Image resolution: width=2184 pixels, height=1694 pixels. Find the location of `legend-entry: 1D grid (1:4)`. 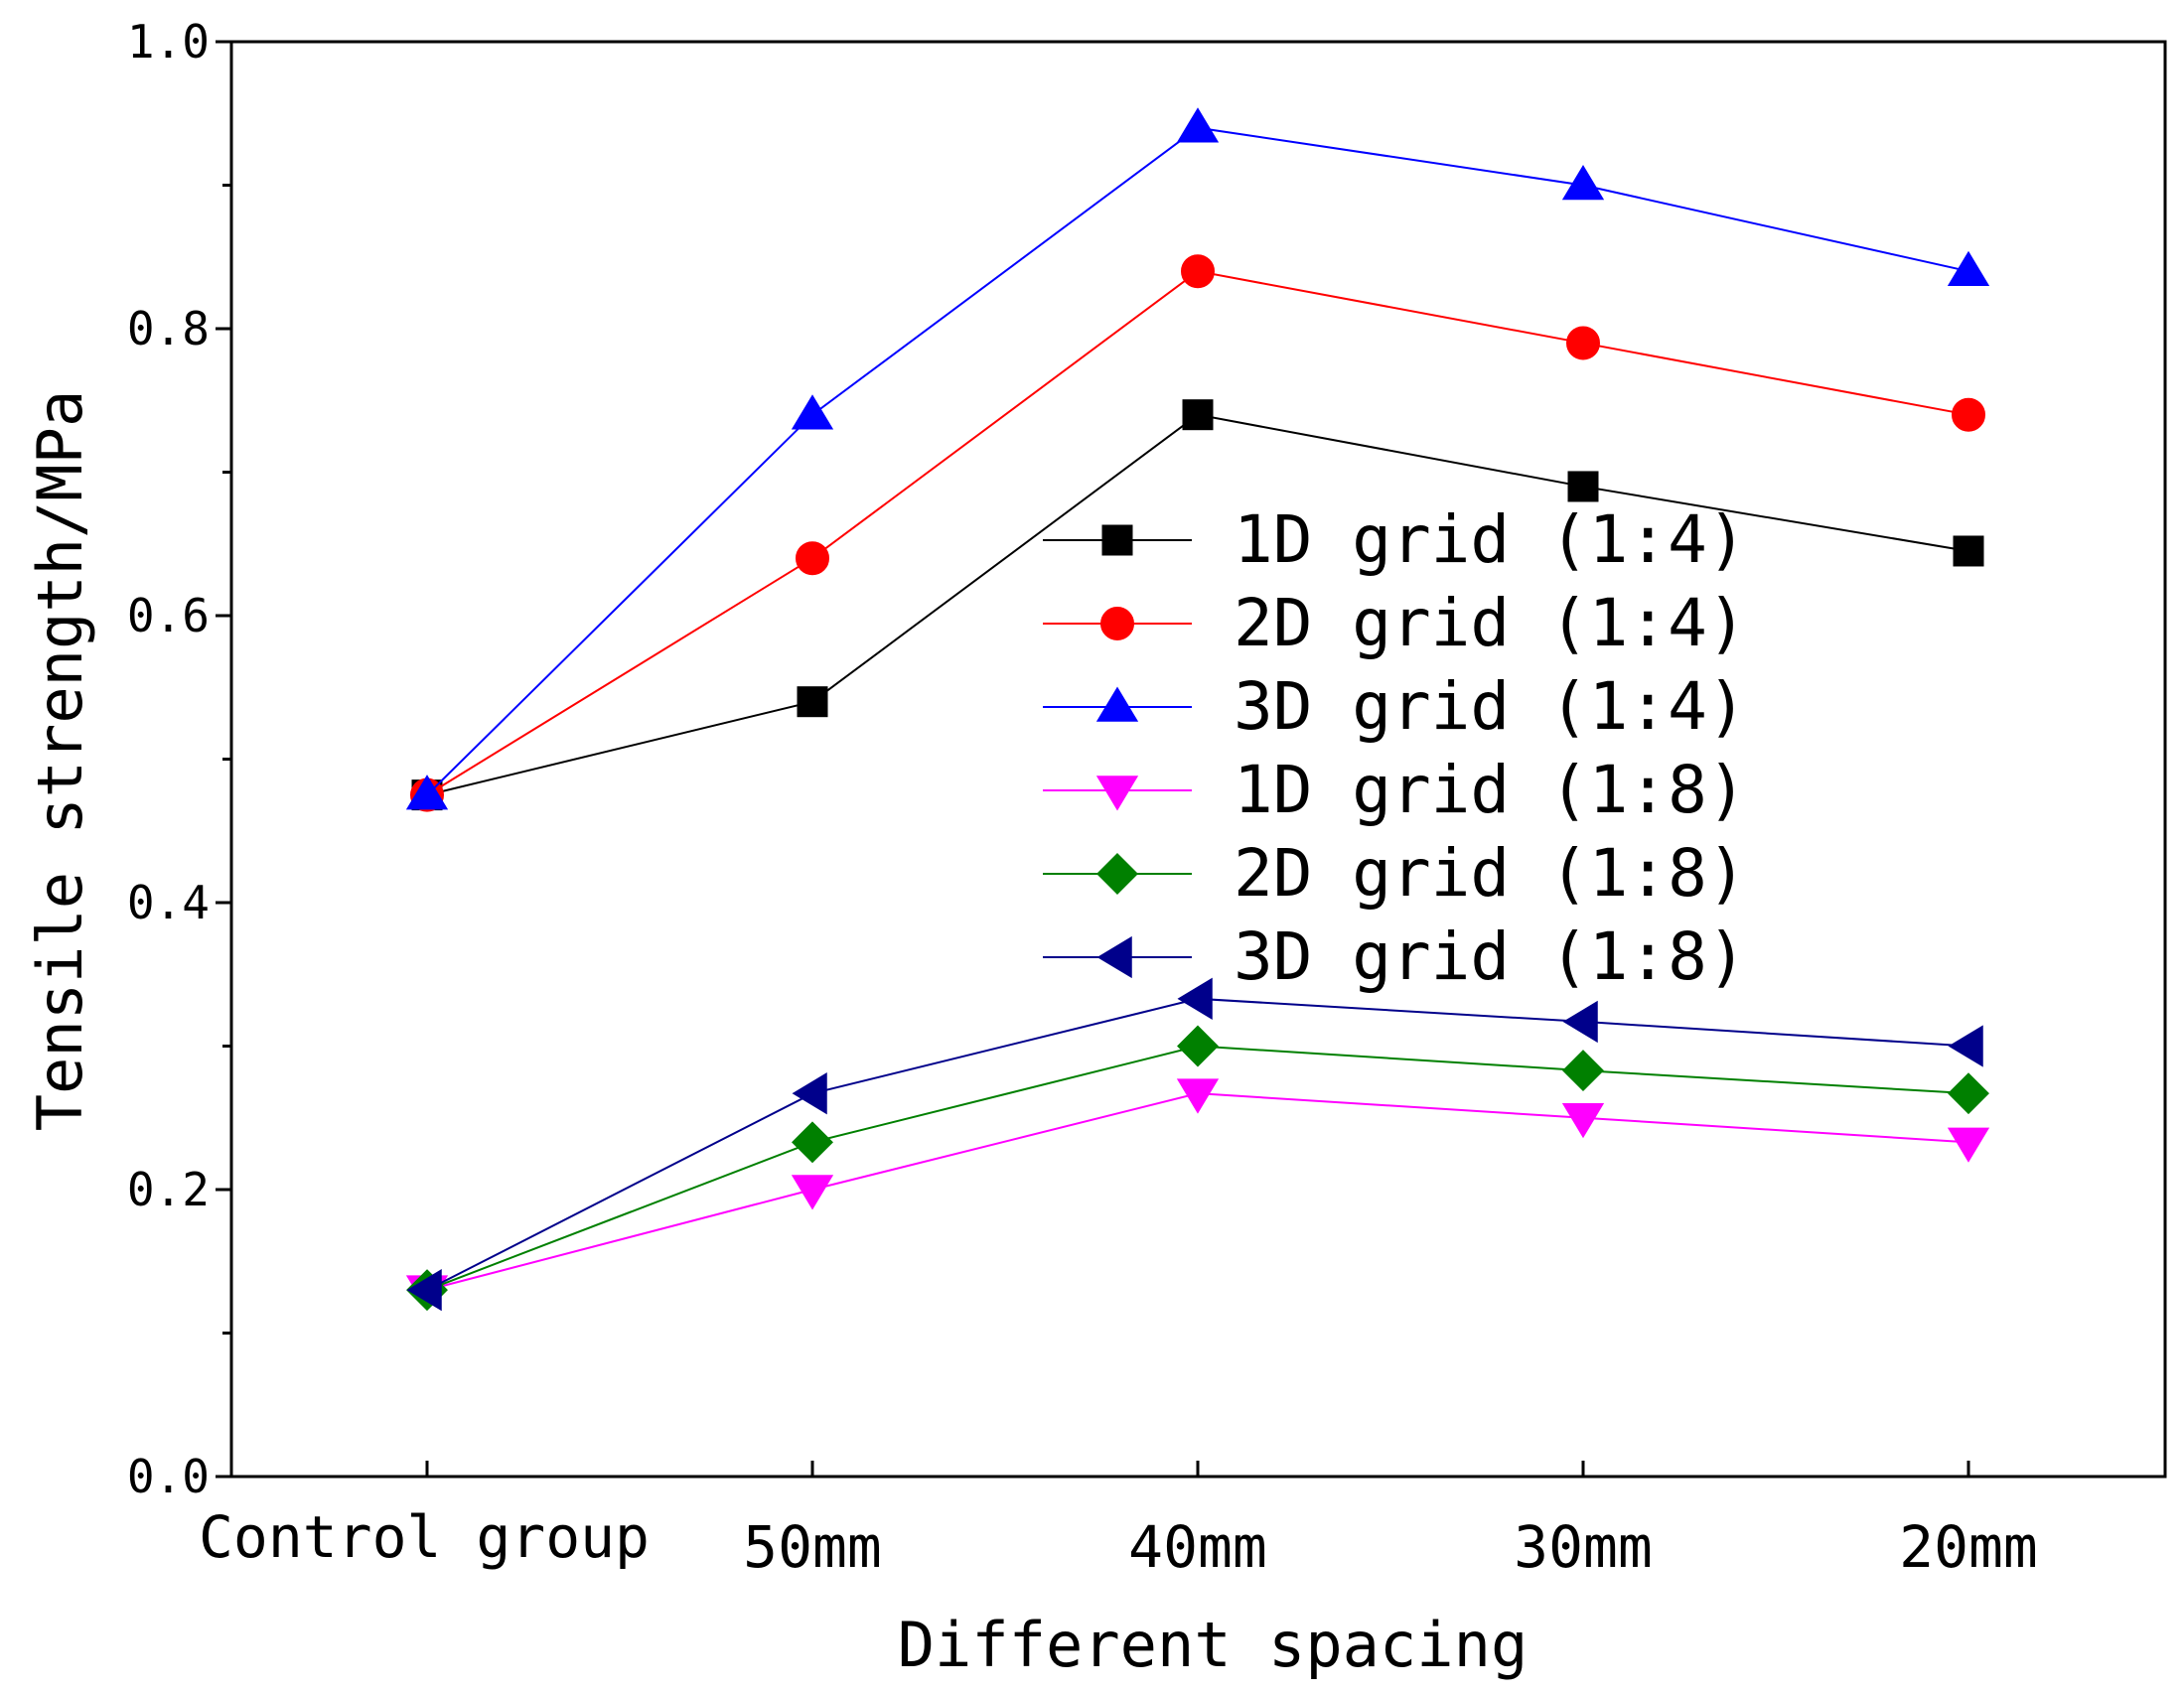

legend-entry: 1D grid (1:4) is located at coordinates (1395, 540).